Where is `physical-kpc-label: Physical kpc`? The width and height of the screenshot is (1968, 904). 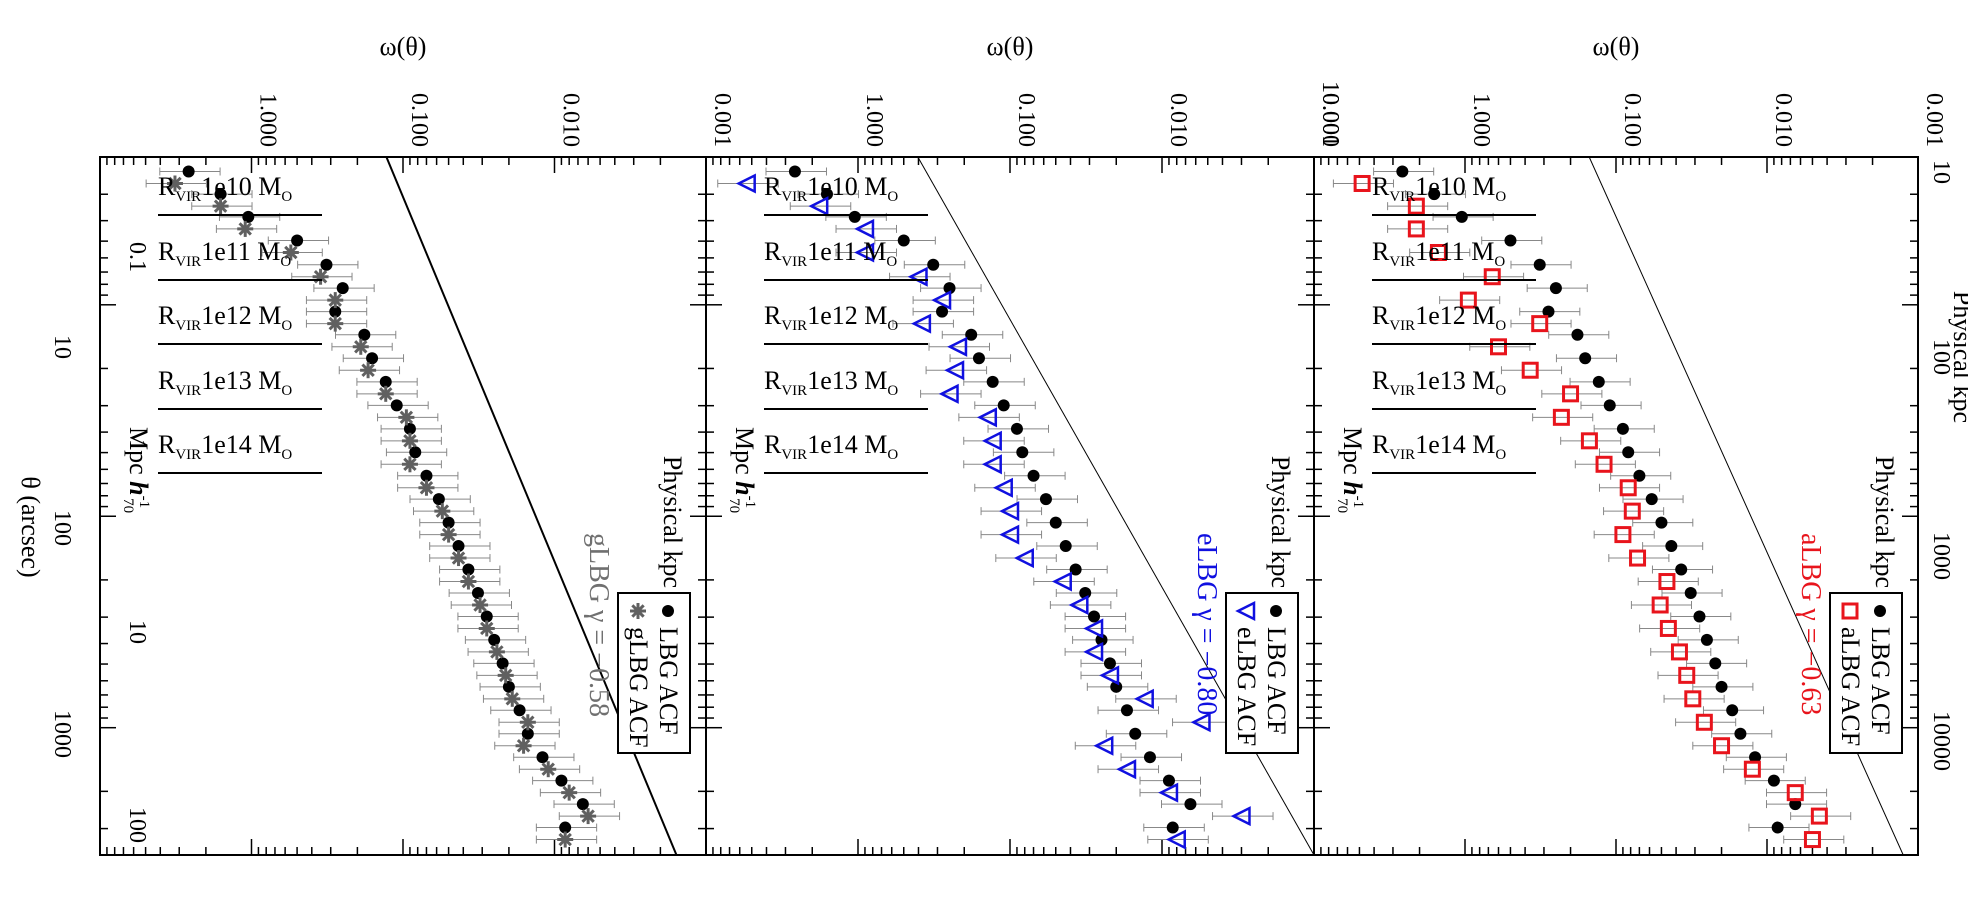 physical-kpc-label: Physical kpc is located at coordinates (1884, 522).